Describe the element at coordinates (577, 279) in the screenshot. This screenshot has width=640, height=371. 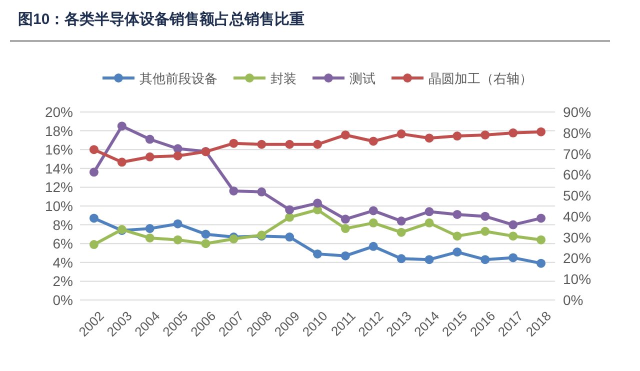
I see `y2-tick-label: 10%` at that location.